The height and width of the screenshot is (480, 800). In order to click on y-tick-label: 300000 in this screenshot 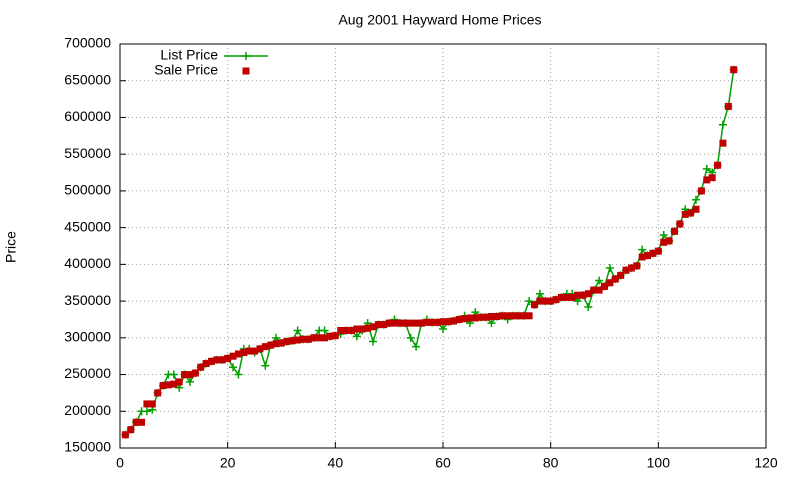, I will do `click(87, 337)`.